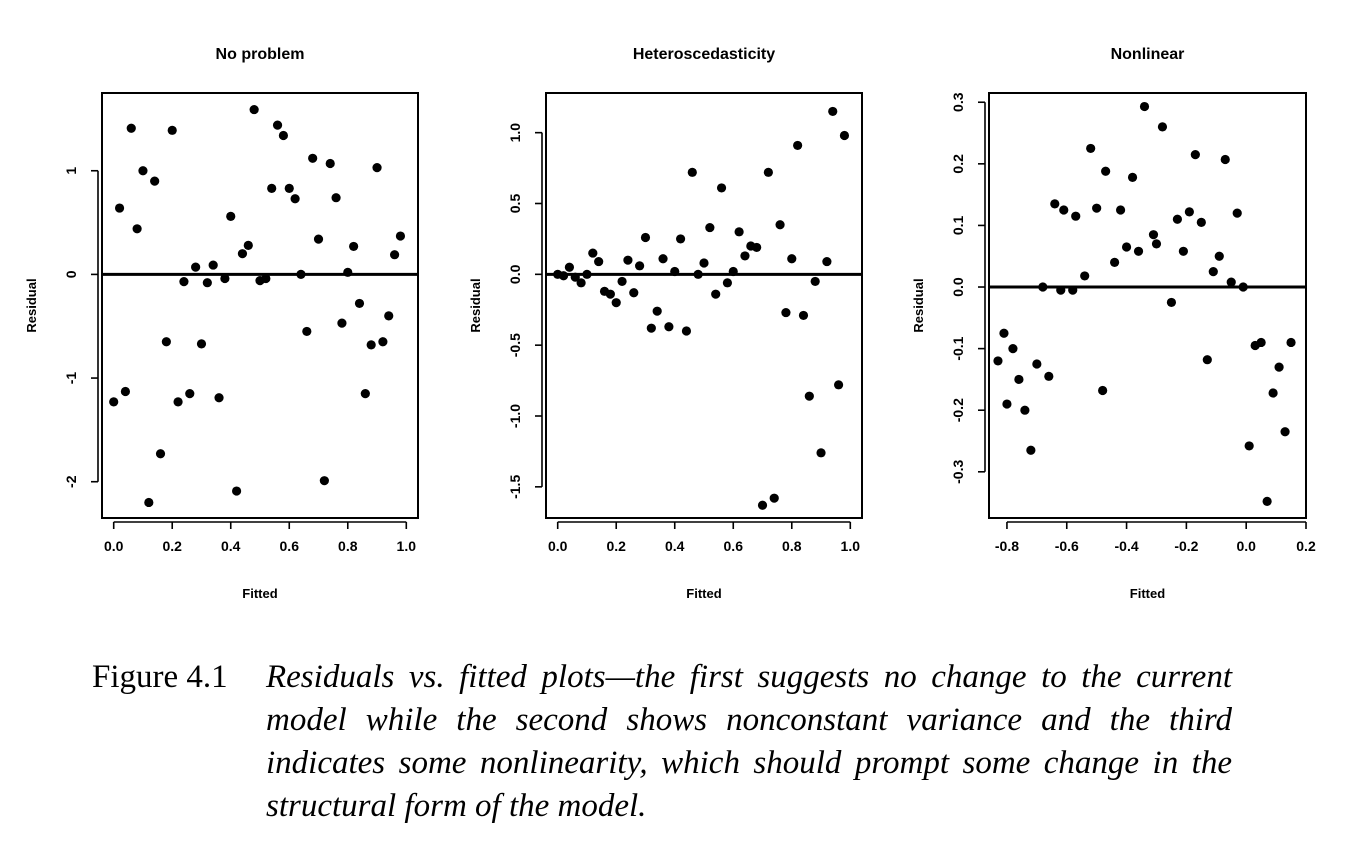 This screenshot has height=852, width=1348. What do you see at coordinates (31, 305) in the screenshot?
I see `y-axis-label: Residual` at bounding box center [31, 305].